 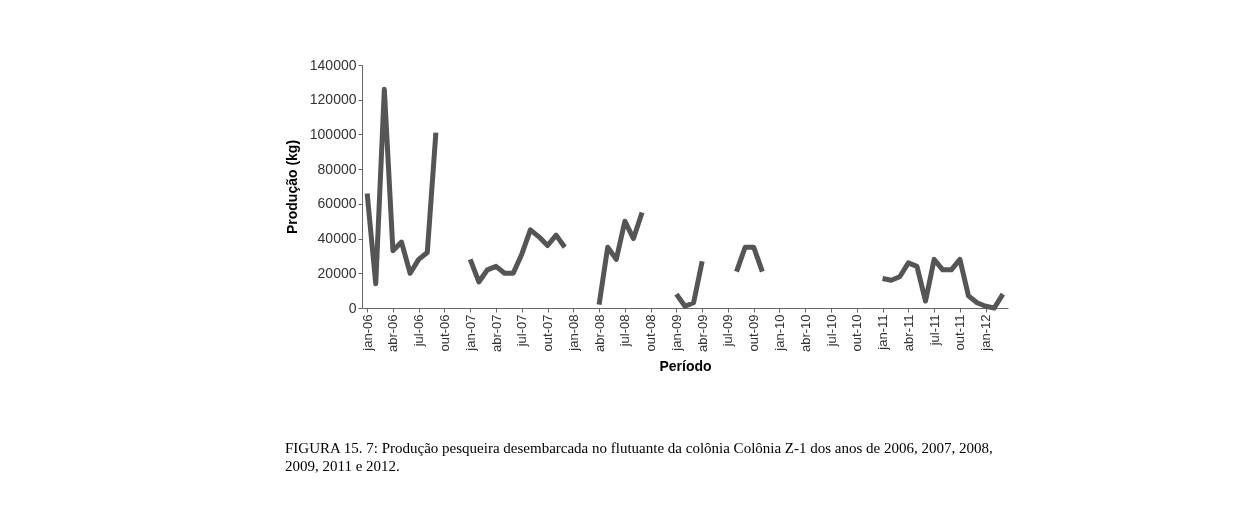 I want to click on x-tick-label: abr-08, so click(x=599, y=333).